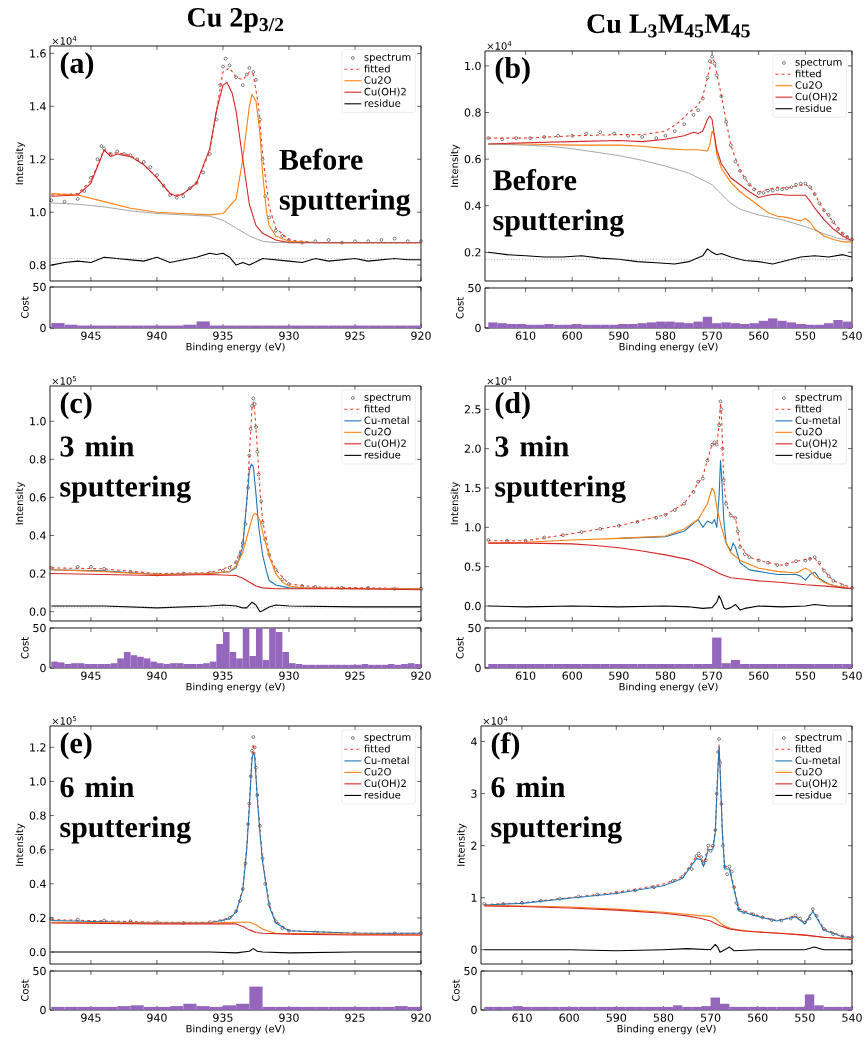  What do you see at coordinates (472, 409) in the screenshot?
I see `y-tick-label: 2.5` at bounding box center [472, 409].